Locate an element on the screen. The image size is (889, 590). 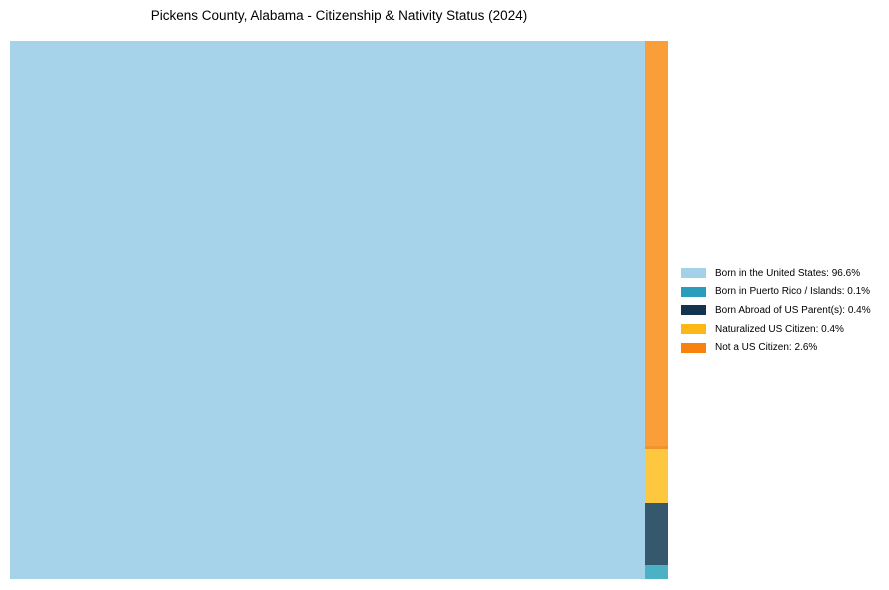
legend-item-born-in-puerto-rico: Born in Puerto Rico / Islands: 0.1% is located at coordinates (776, 292).